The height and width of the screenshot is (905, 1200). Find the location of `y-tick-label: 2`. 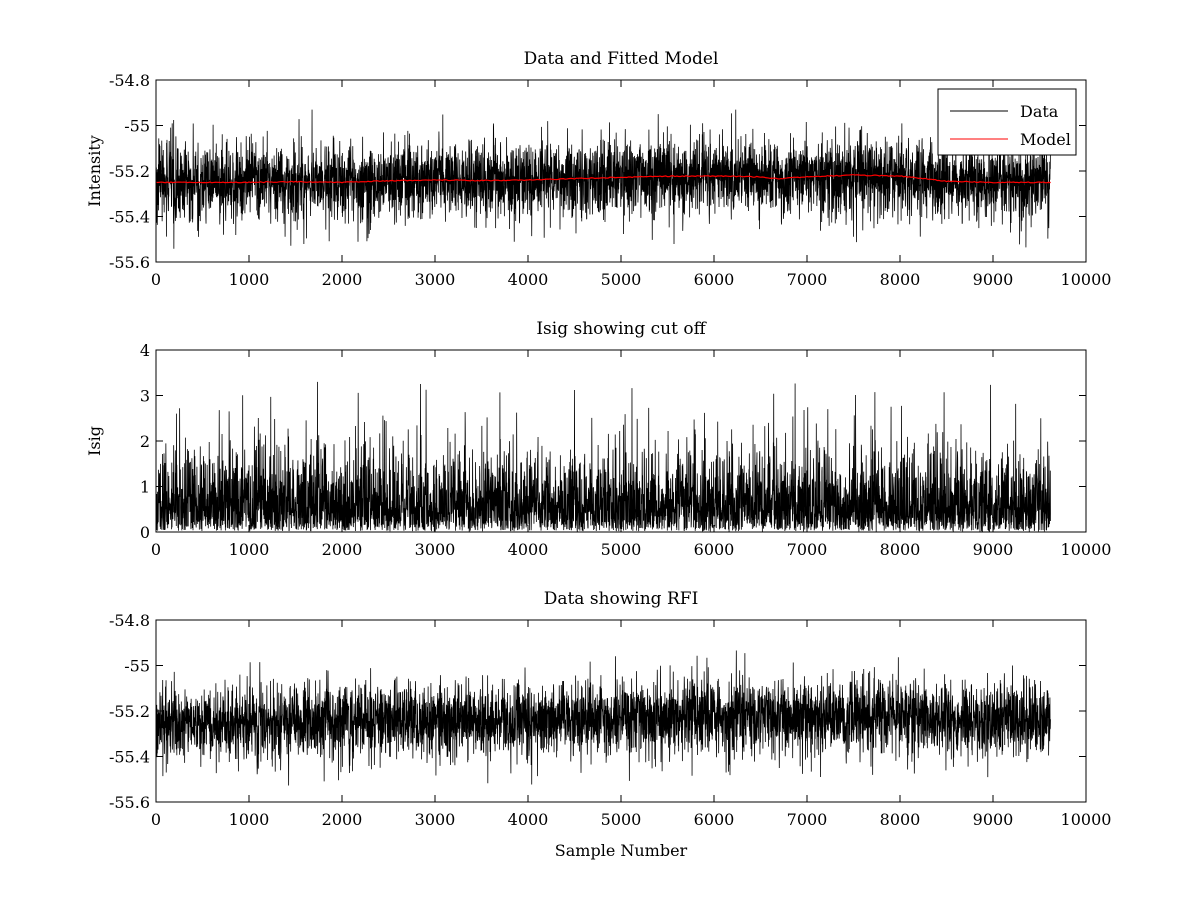

y-tick-label: 2 is located at coordinates (145, 441).